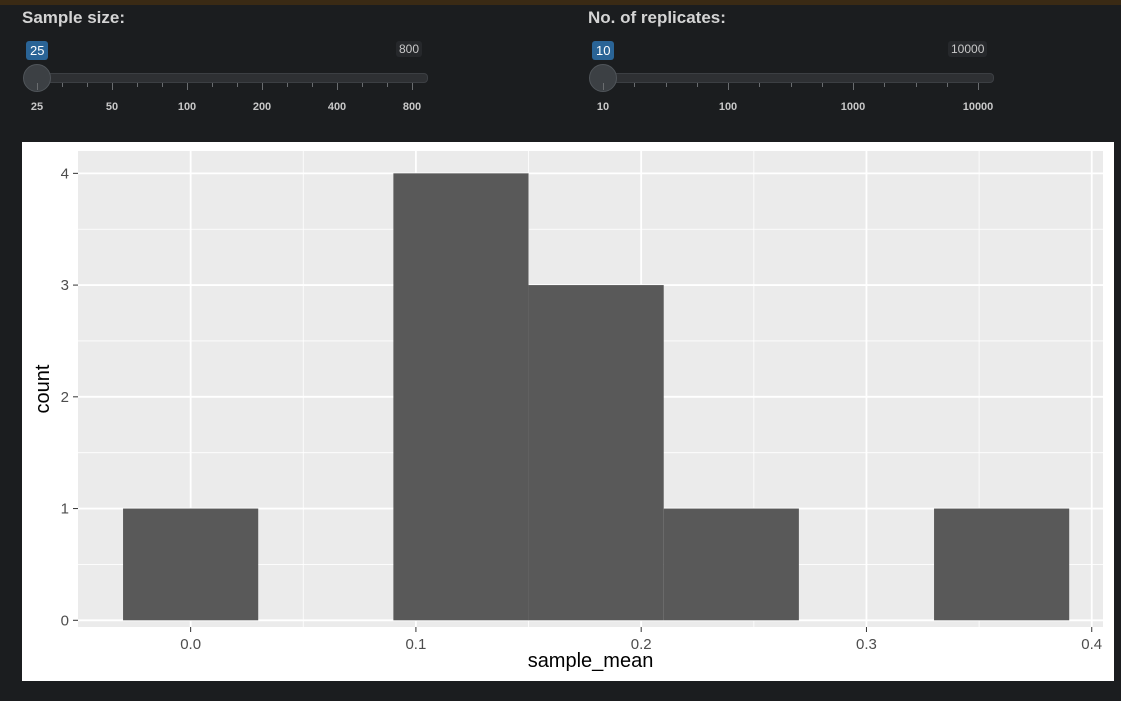 Image resolution: width=1121 pixels, height=701 pixels. I want to click on slider-tick-label: 400, so click(337, 107).